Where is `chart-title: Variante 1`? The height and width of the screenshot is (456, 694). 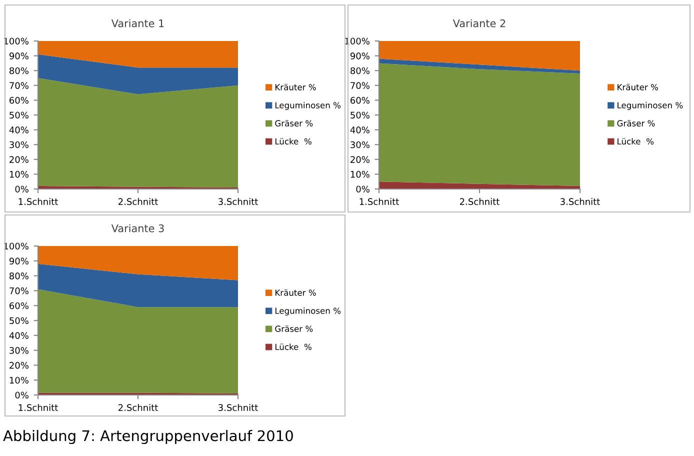
chart-title: Variante 1 is located at coordinates (137, 23).